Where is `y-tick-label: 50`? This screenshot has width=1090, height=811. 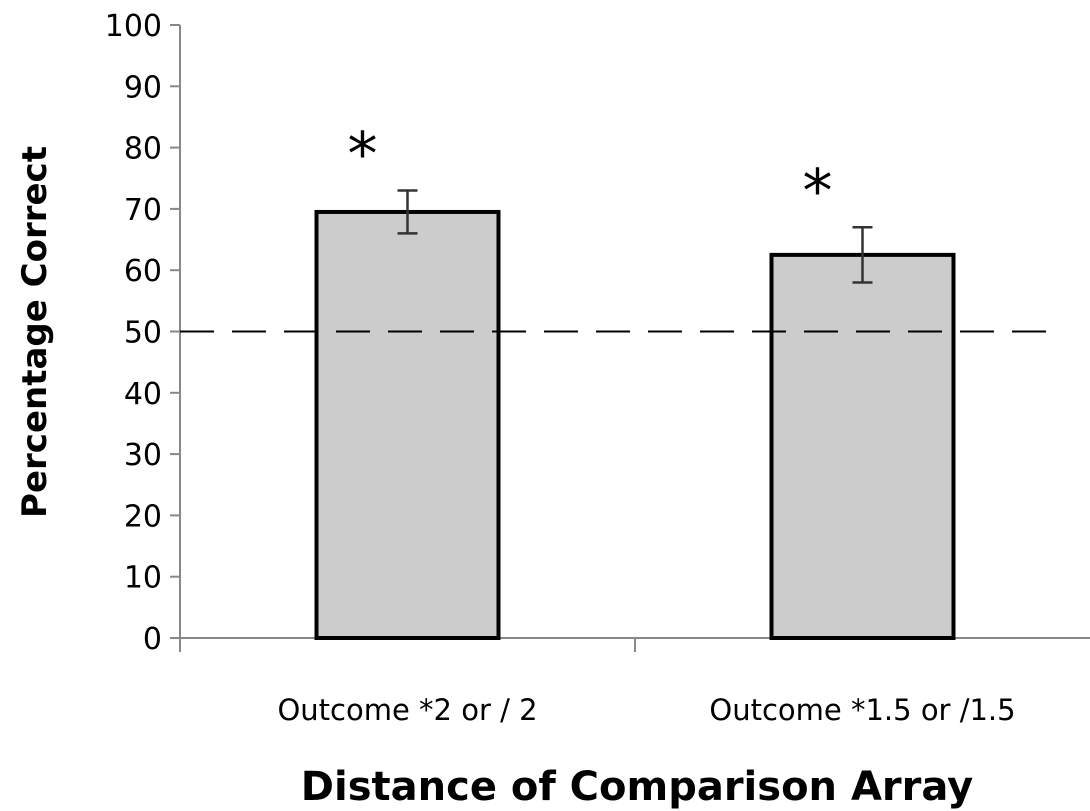 y-tick-label: 50 is located at coordinates (143, 333).